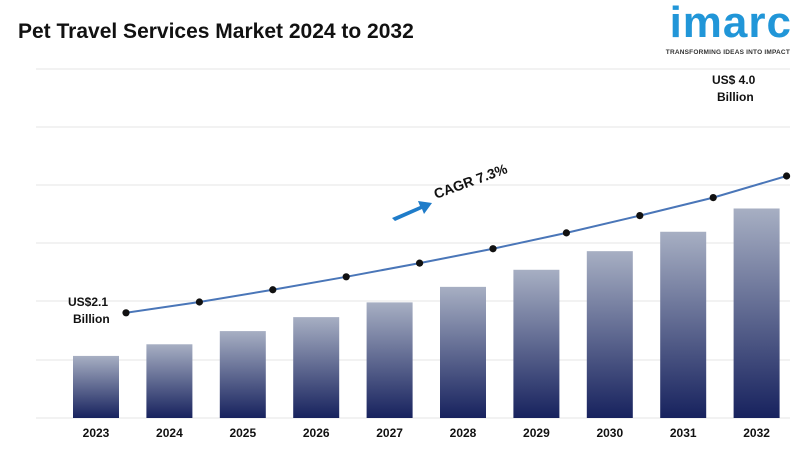 The width and height of the screenshot is (800, 450). What do you see at coordinates (727, 52) in the screenshot?
I see `logo-tagline: TRANSFORMING IDEAS INTO IMPACT` at bounding box center [727, 52].